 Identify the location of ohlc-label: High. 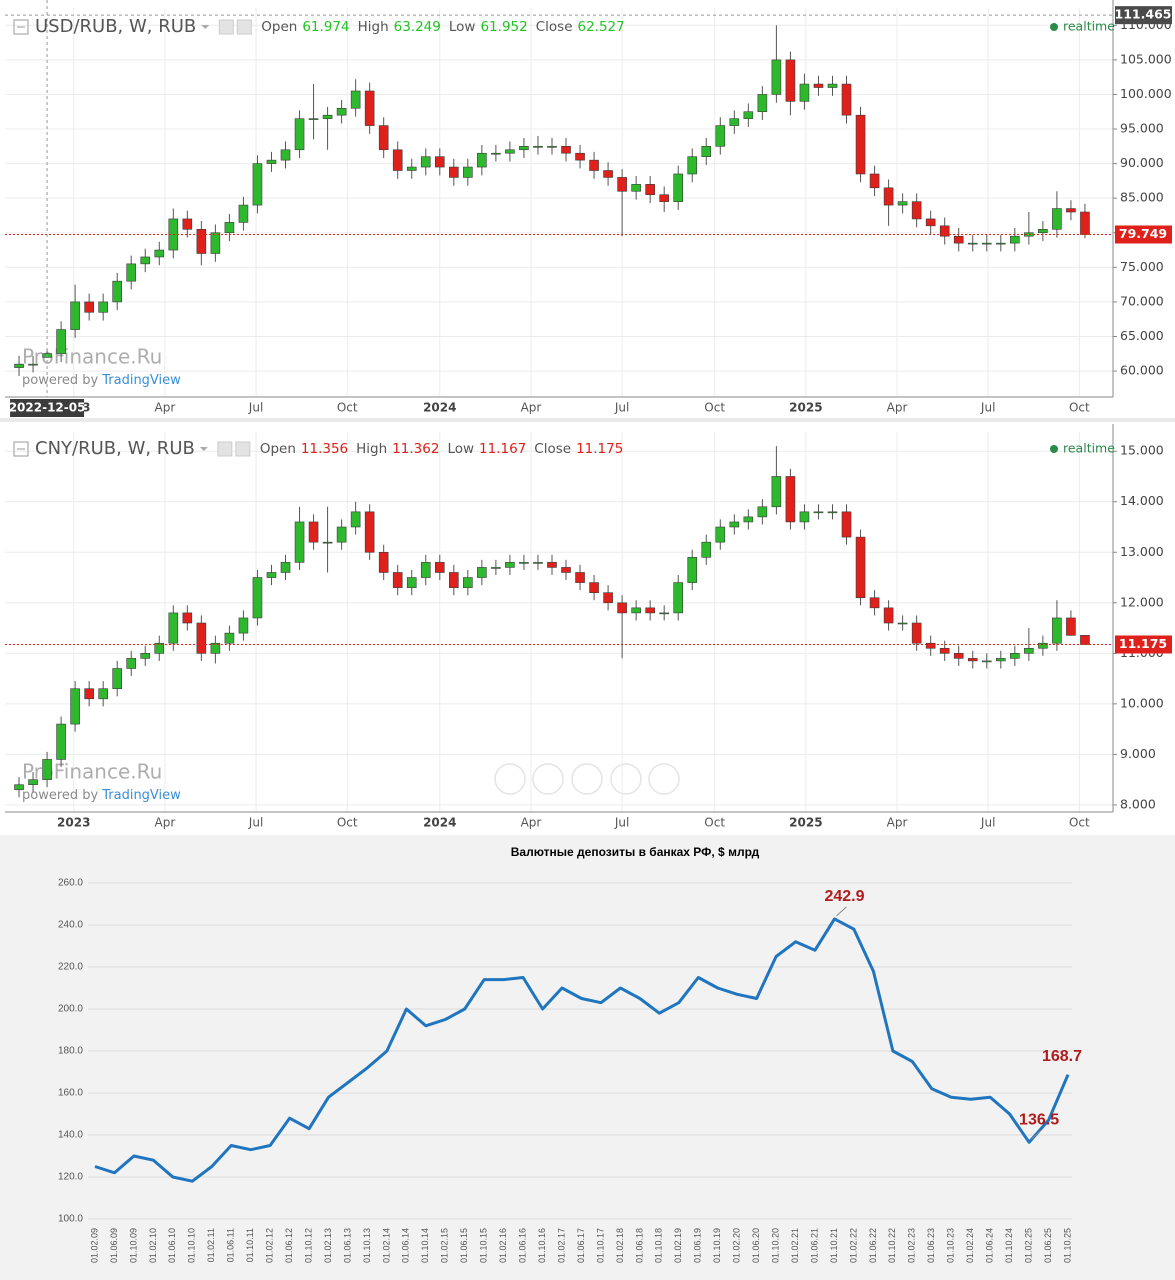
(371, 449).